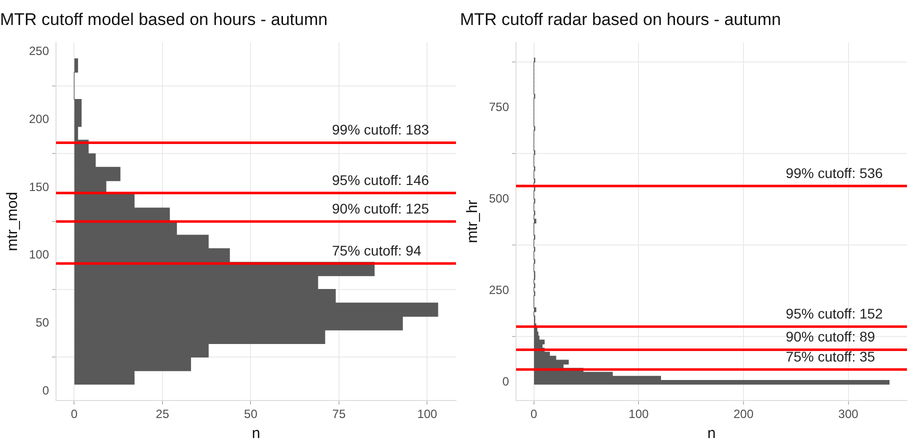 This screenshot has height=443, width=911. Describe the element at coordinates (381, 208) in the screenshot. I see `ref-line-label: 90% cutoff: 125` at that location.